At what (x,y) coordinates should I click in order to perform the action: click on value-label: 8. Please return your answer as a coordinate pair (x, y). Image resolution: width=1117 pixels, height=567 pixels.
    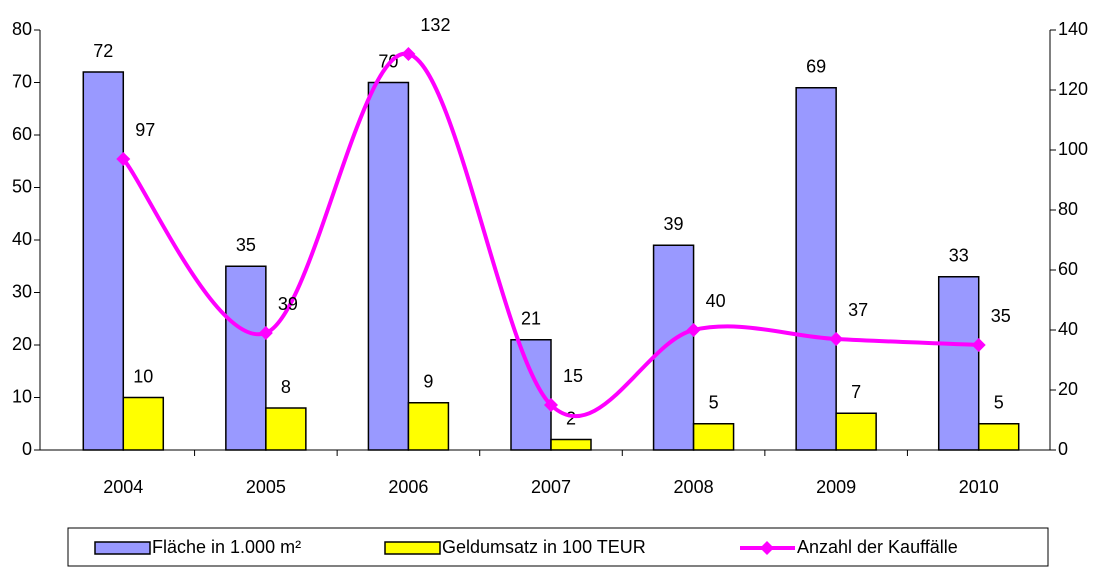
    Looking at the image, I should click on (286, 387).